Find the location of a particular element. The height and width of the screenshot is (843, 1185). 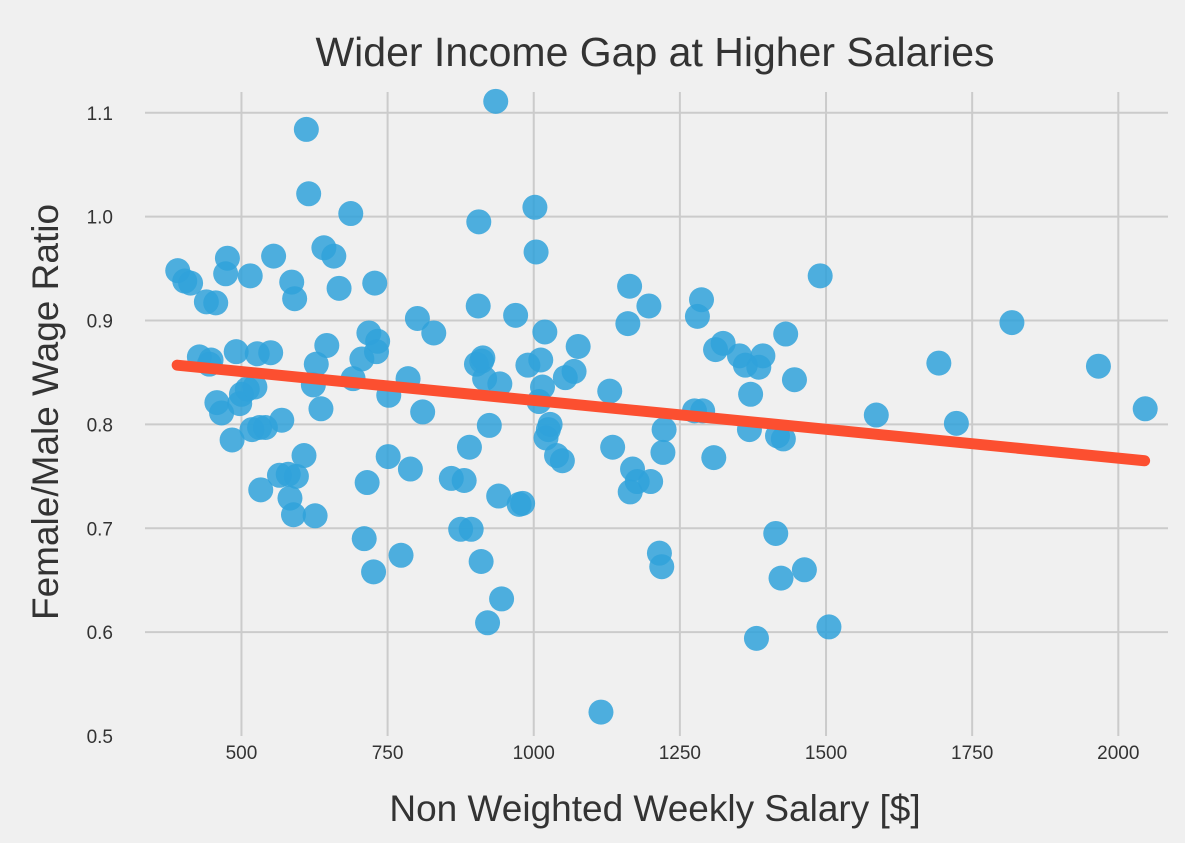

x-tick-label: 1000 is located at coordinates (534, 753).